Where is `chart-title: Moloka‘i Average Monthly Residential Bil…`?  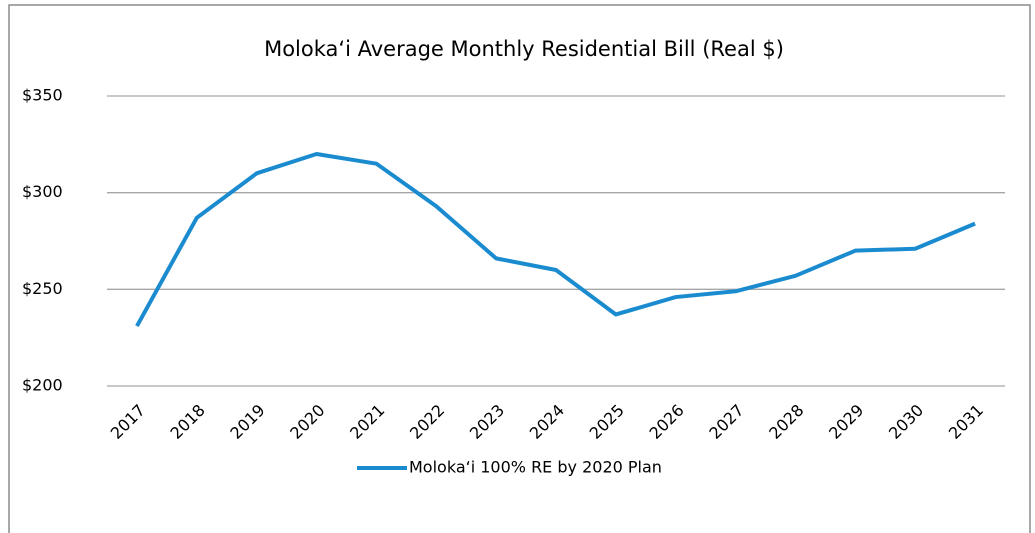 chart-title: Moloka‘i Average Monthly Residential Bil… is located at coordinates (524, 49).